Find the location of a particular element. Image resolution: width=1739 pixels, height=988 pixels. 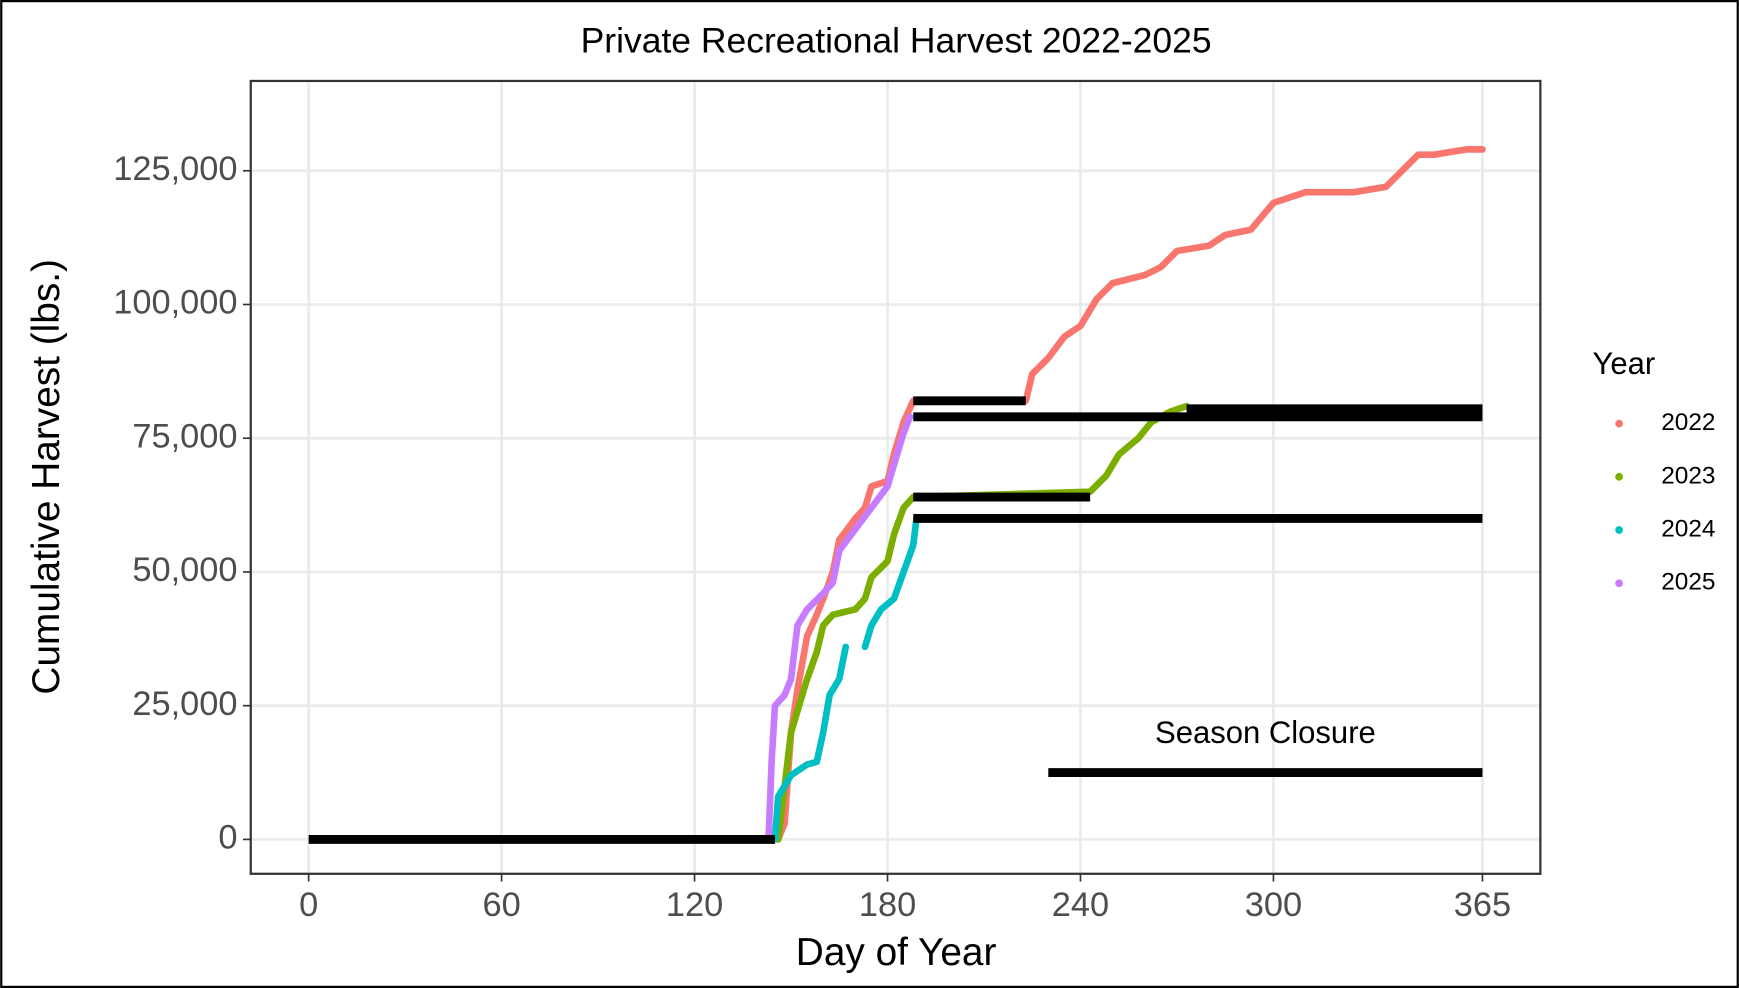

y-tick-label: 25,000 is located at coordinates (184, 704).